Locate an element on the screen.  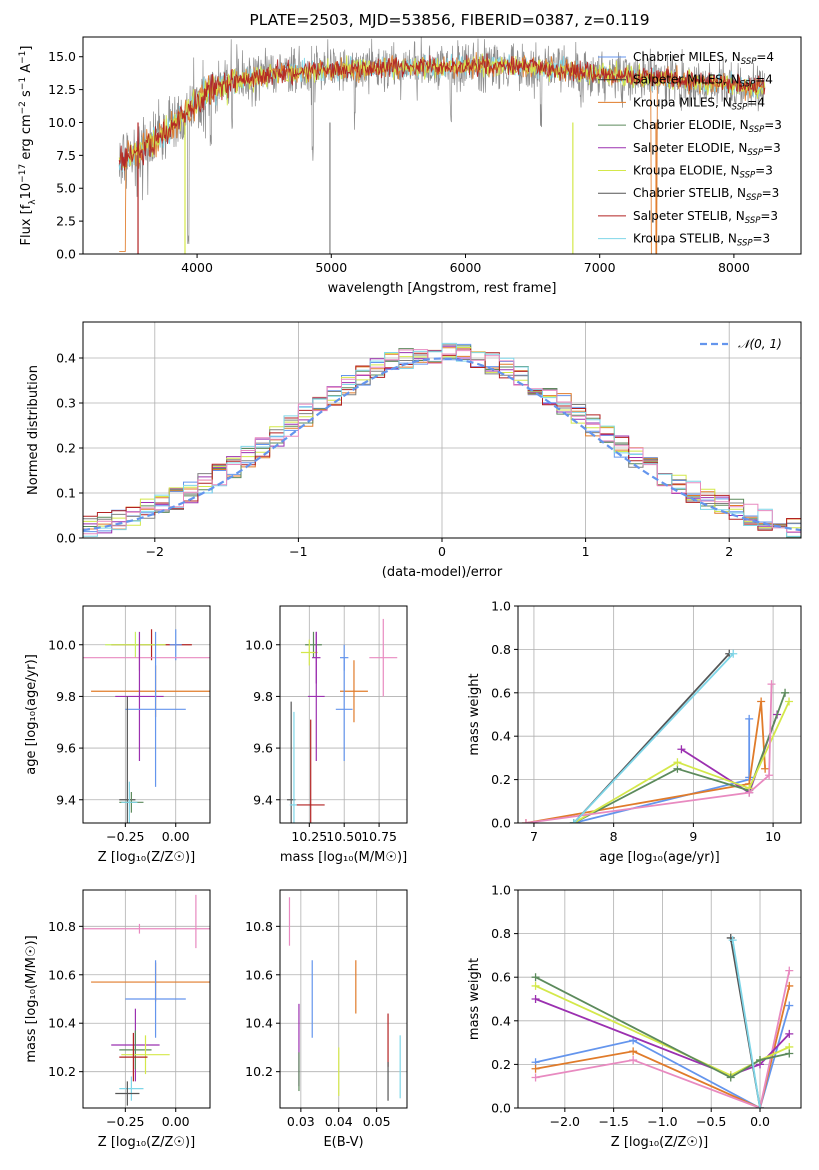
mass_vs_EBV-panel: 0.03 0.04 0.05 10.2 10.4 10.6 10.8 E(B-V) is located at coordinates (326, 1019).